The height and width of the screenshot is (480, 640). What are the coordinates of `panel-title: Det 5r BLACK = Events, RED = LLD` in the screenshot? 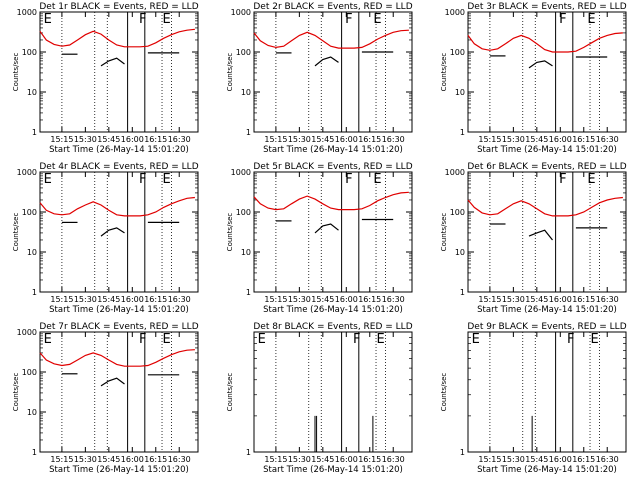 It's located at (332, 167).